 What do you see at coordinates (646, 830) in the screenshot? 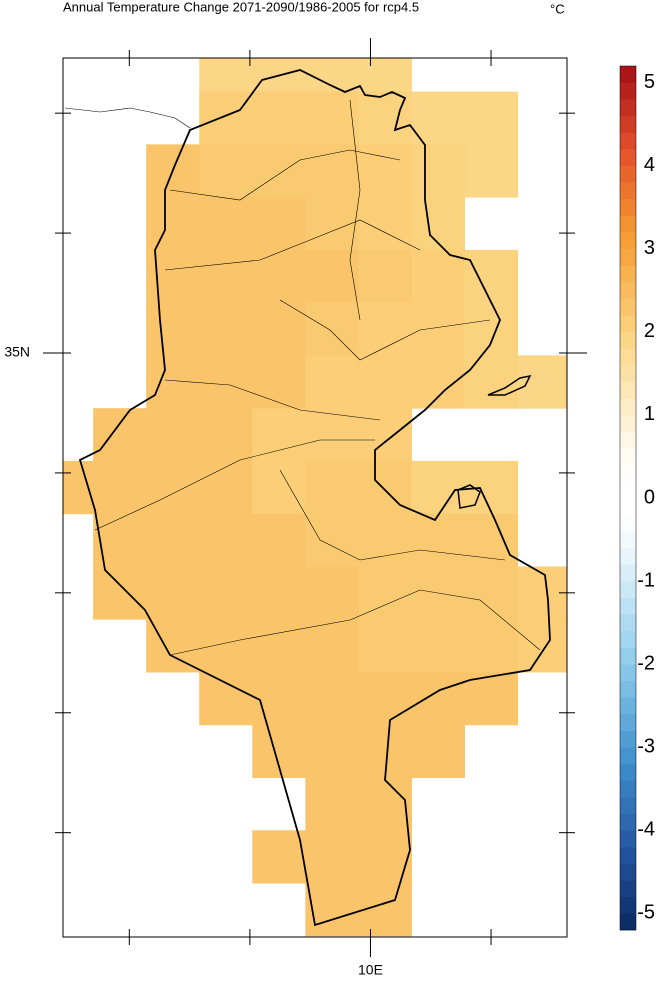
I see `colorbar-tick-label: -4` at bounding box center [646, 830].